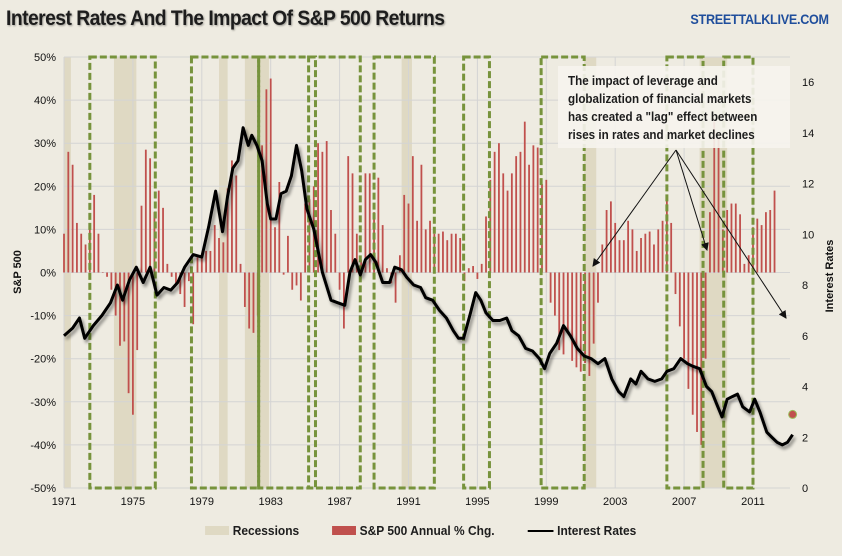  Describe the element at coordinates (133, 502) in the screenshot. I see `x-tick: 1975` at that location.